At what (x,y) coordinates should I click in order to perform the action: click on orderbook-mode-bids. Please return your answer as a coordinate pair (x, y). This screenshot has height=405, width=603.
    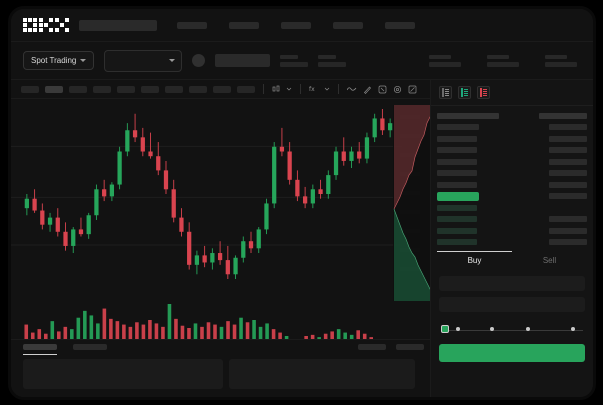
    Looking at the image, I should click on (464, 92).